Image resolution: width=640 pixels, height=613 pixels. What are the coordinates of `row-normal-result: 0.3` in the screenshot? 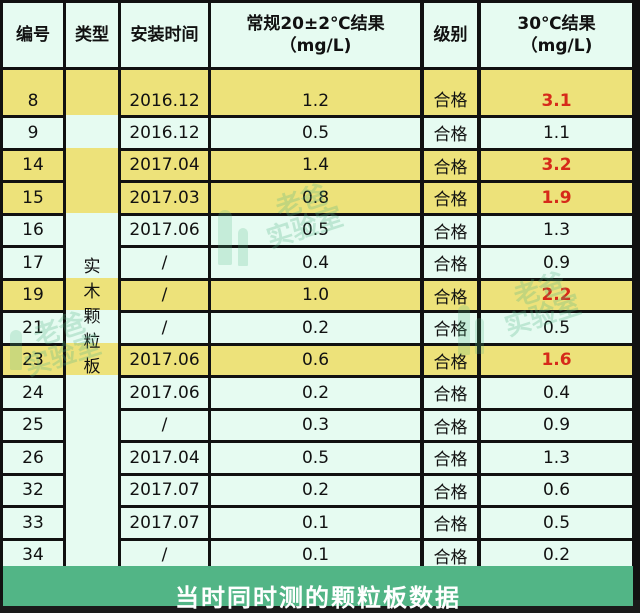 It's located at (315, 425).